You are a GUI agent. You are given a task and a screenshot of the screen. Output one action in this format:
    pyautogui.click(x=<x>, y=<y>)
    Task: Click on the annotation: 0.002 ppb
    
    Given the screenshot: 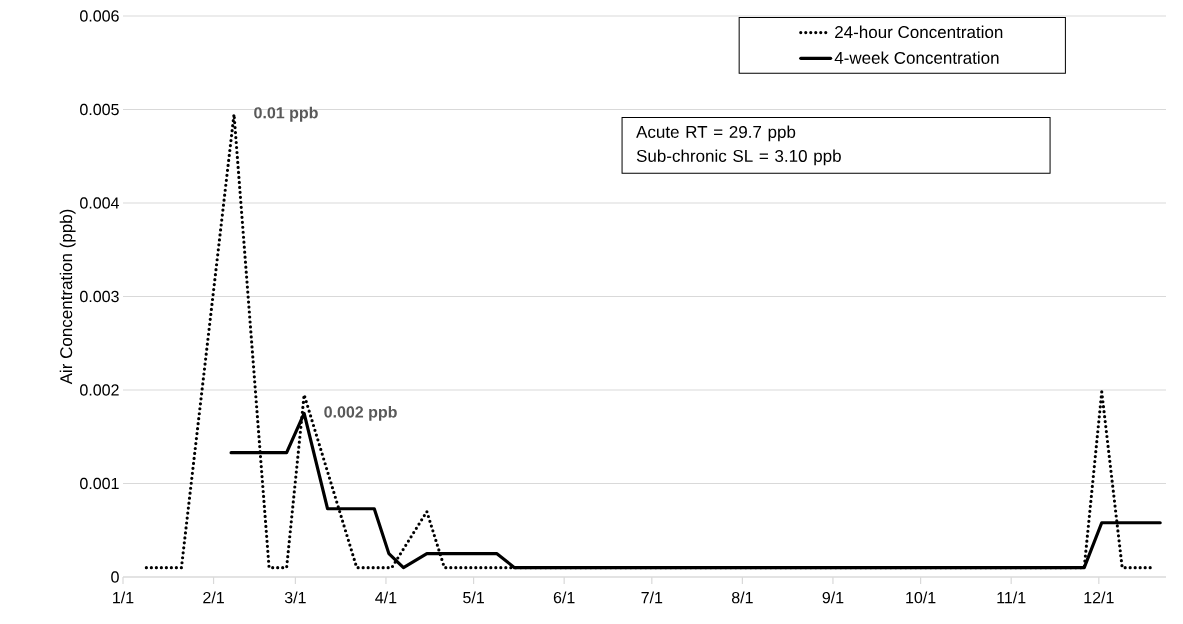 What is the action you would take?
    pyautogui.click(x=360, y=413)
    